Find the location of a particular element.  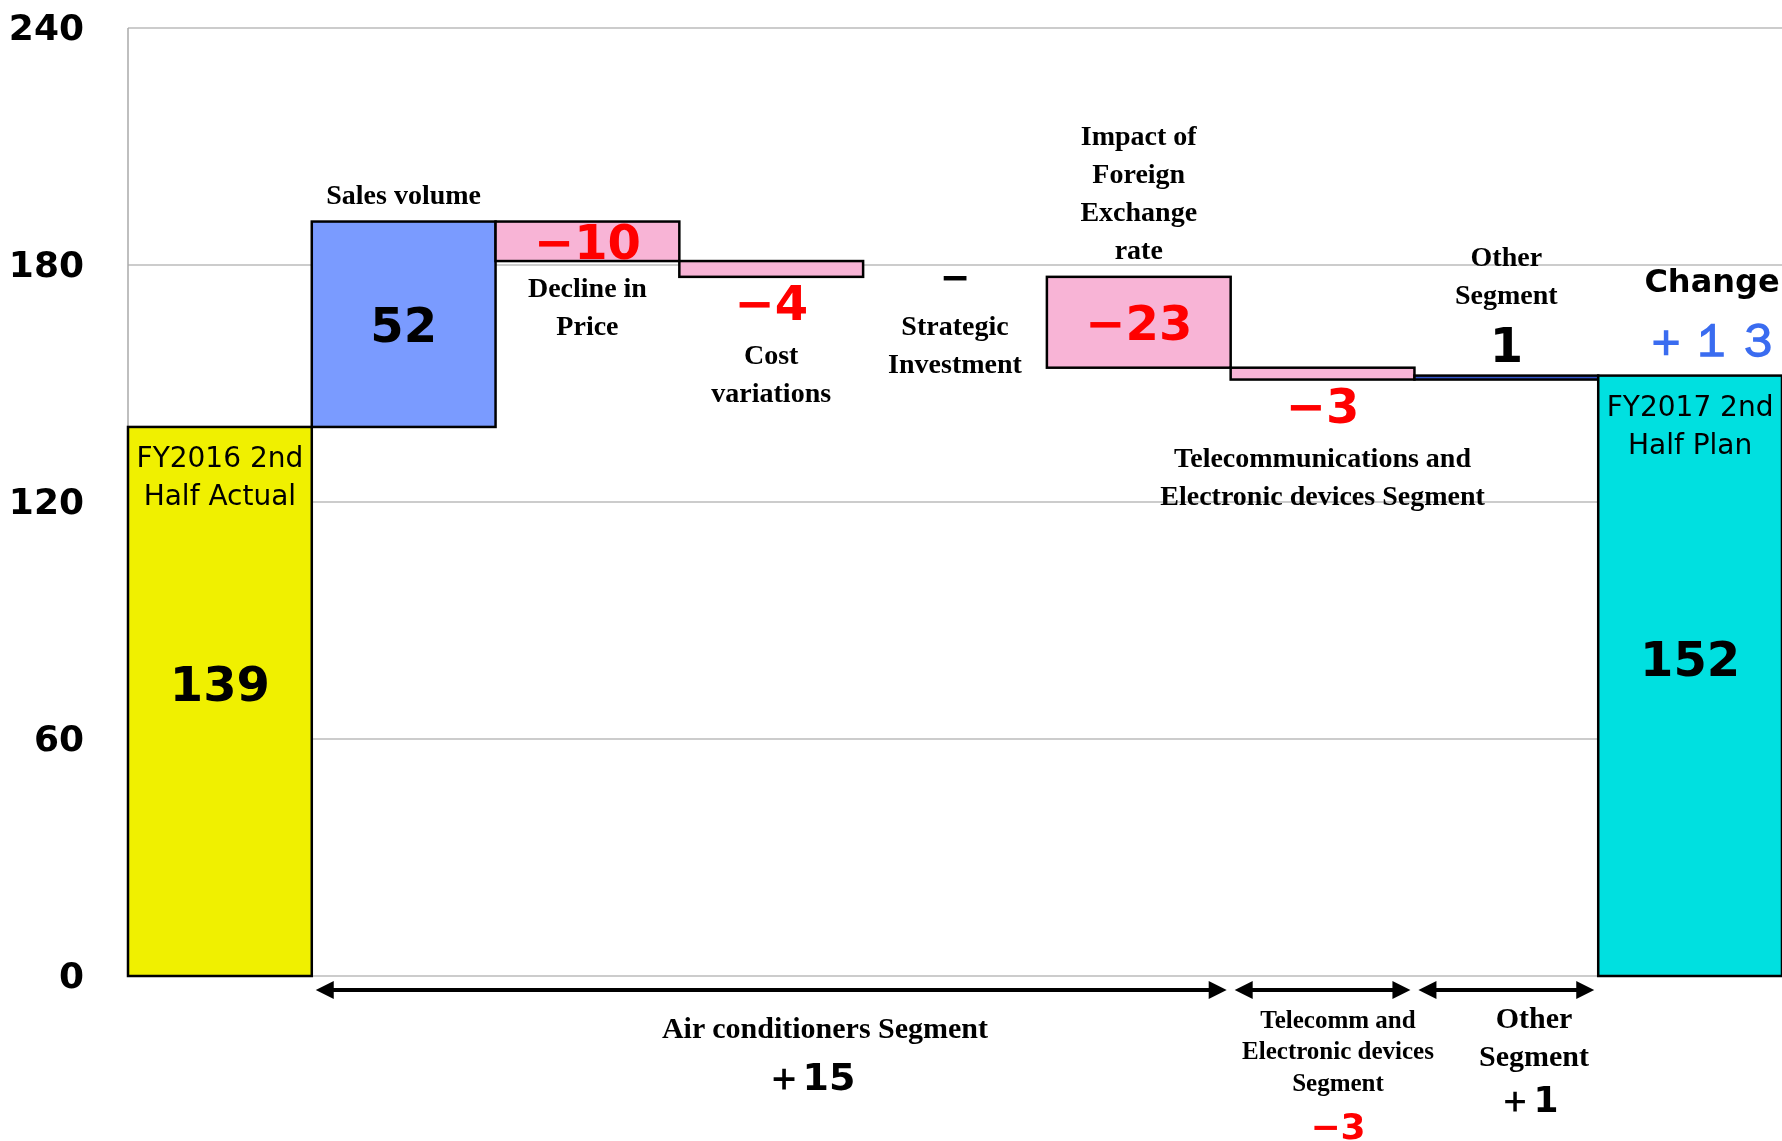

x-tick-label: FY2016 2nd Half Actual is located at coordinates (220, 476).